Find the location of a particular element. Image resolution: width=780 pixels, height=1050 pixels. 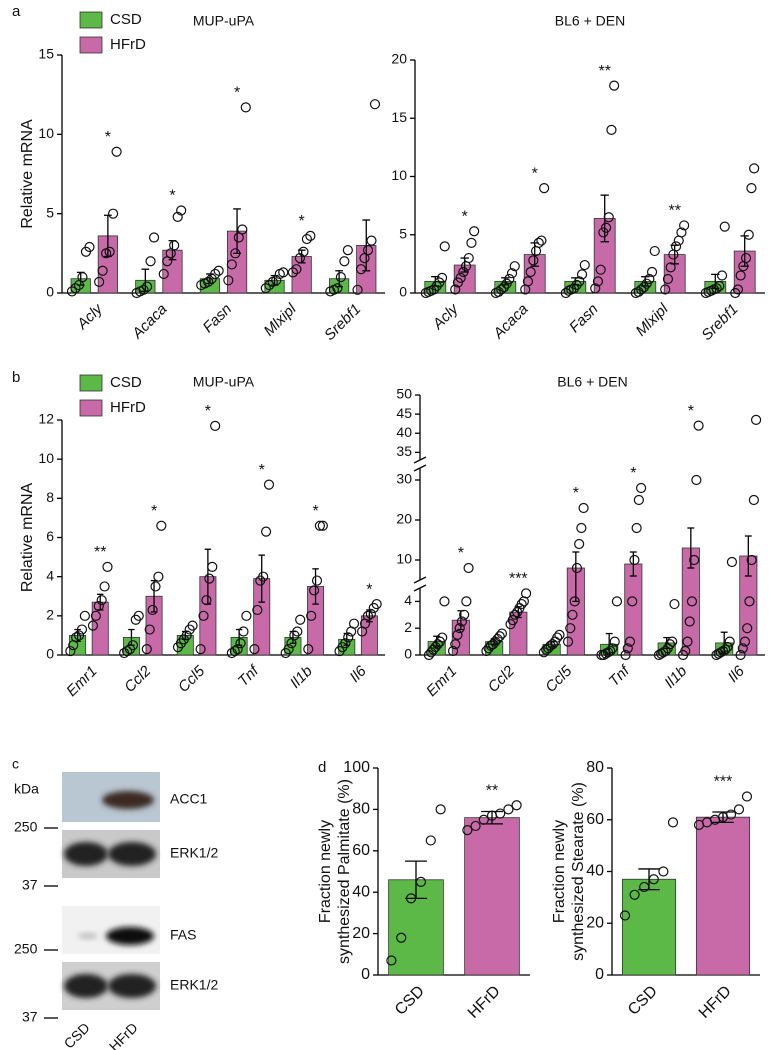

y-axis-label: synthesized Stearate (%) is located at coordinates (578, 871).